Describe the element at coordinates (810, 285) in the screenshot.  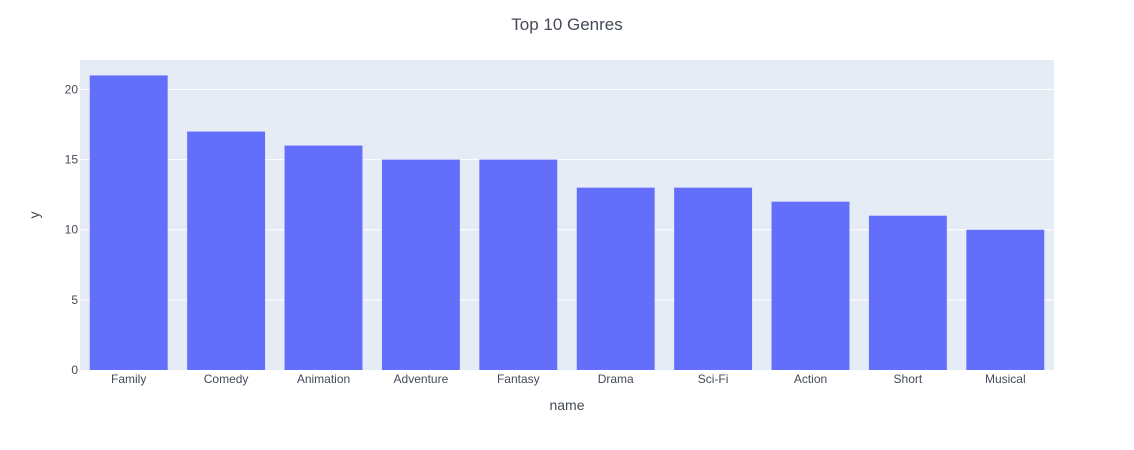
I see `bar-action` at that location.